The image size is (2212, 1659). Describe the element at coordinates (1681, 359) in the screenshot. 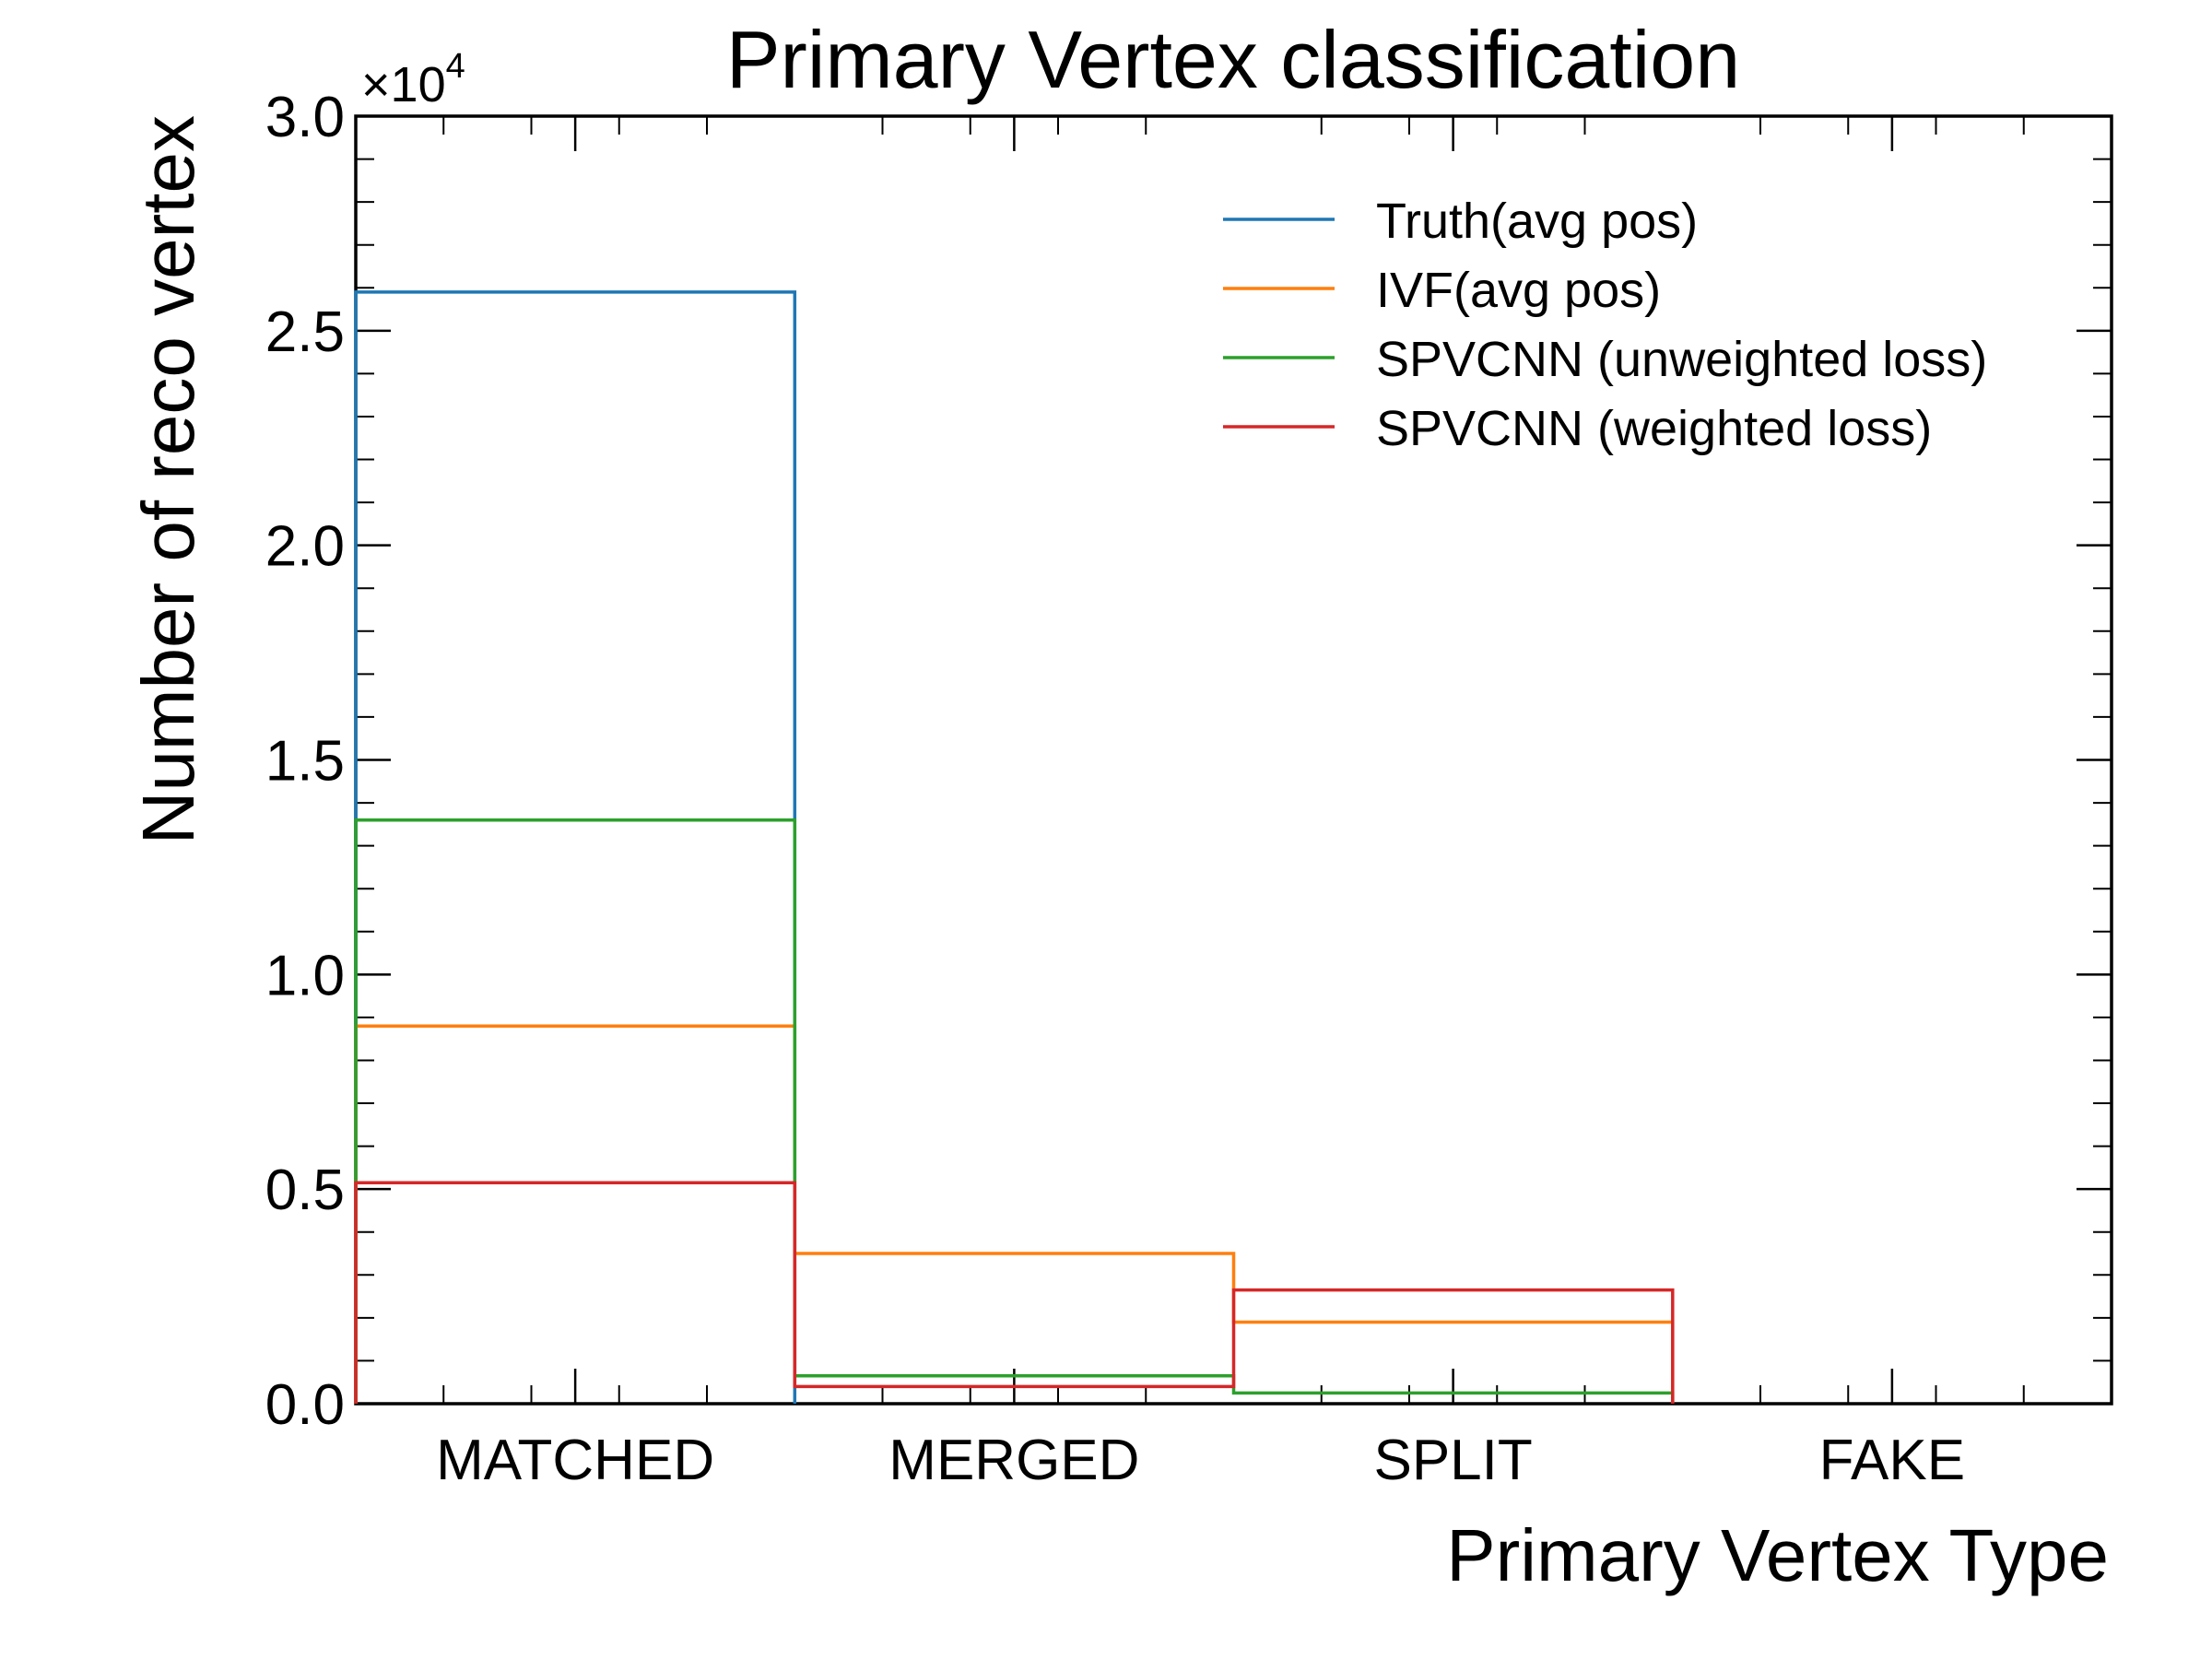

I see `legend-label: SPVCNN (unweighted loss)` at that location.